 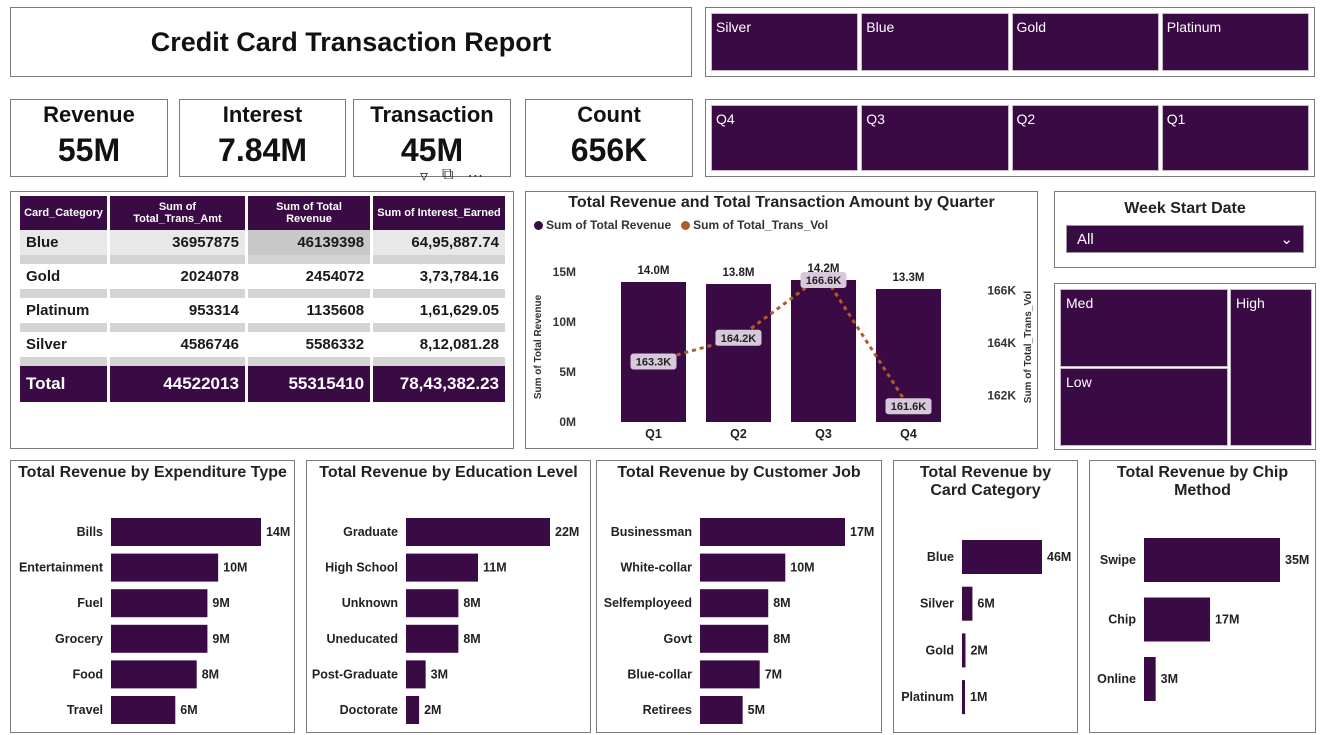 What do you see at coordinates (785, 138) in the screenshot?
I see `slicer-tile-q4: Q4` at bounding box center [785, 138].